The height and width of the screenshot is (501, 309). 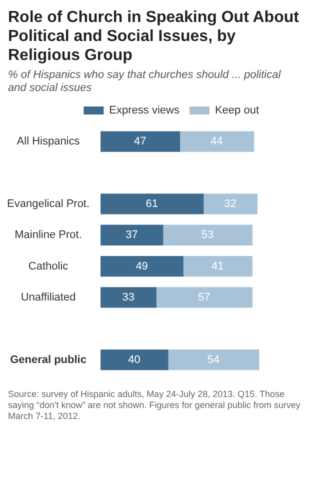 I want to click on data-label: 57, so click(x=204, y=297).